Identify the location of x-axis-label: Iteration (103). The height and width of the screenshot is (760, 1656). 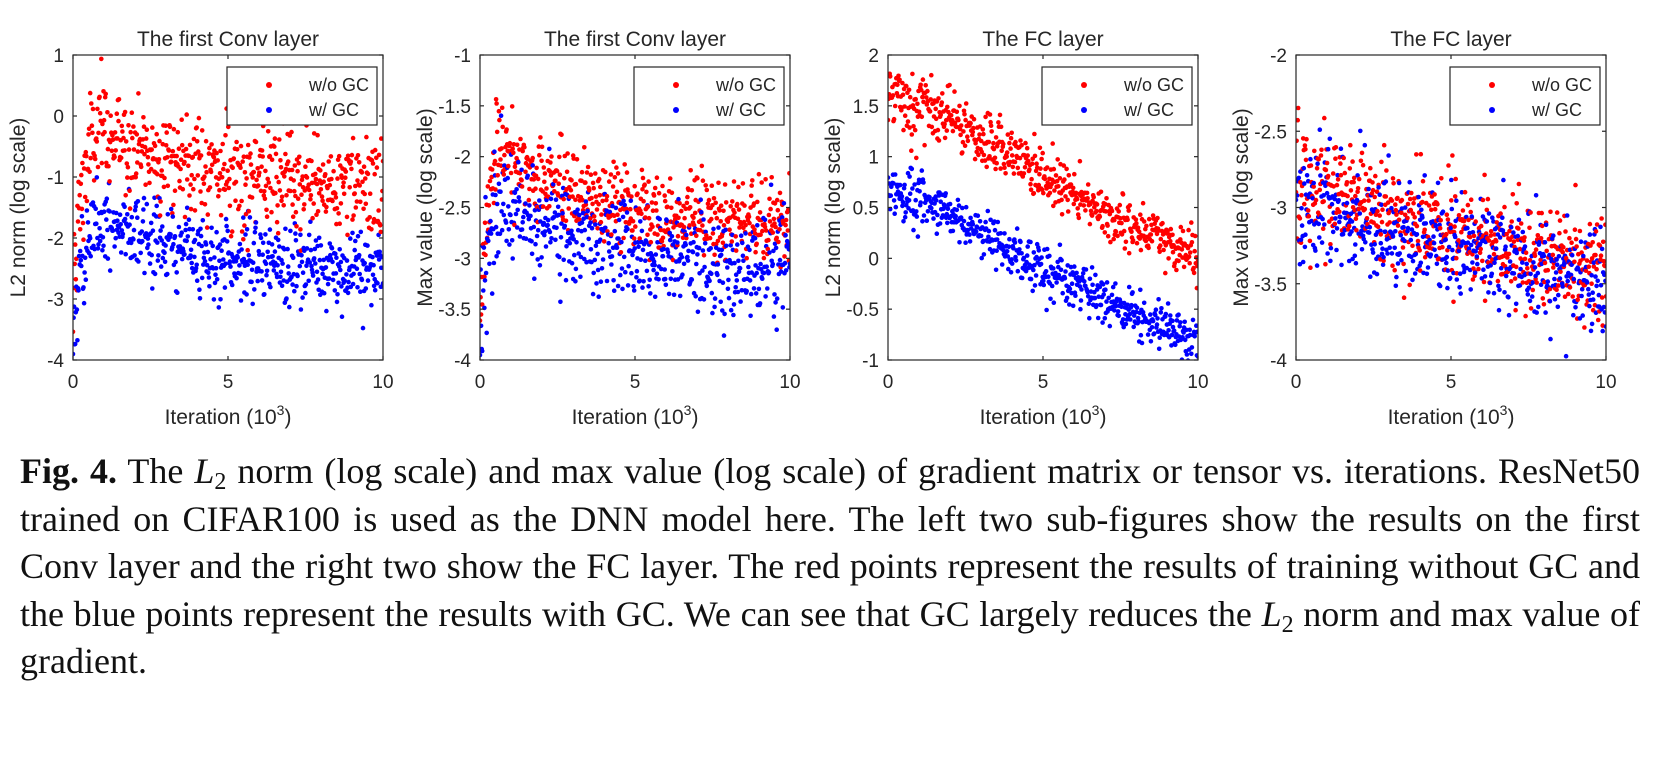
(635, 415).